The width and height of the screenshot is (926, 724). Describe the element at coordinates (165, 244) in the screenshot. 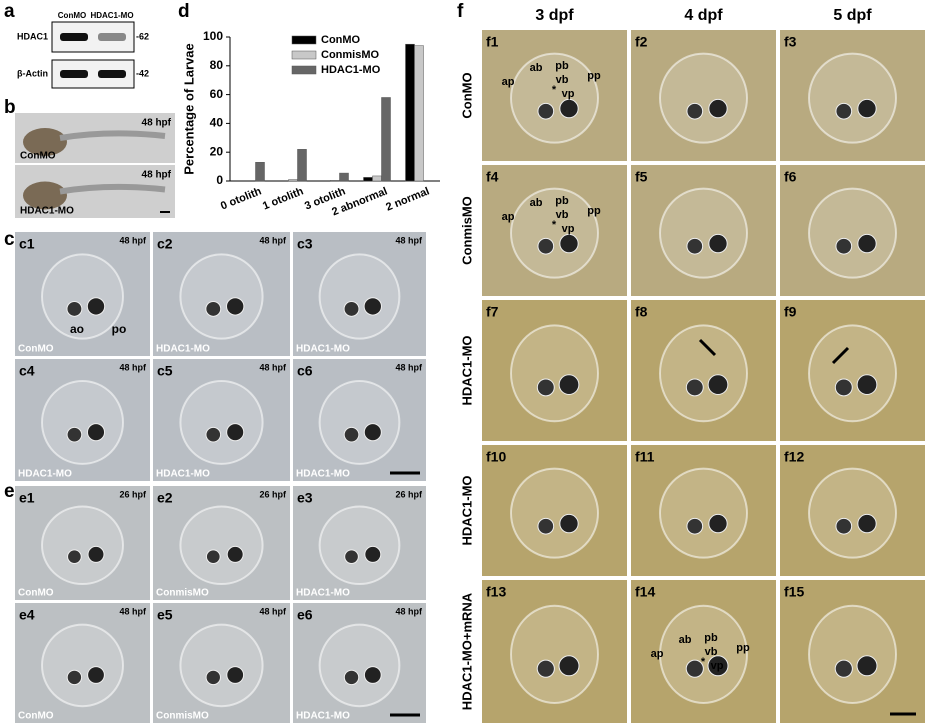

I see `image-id: c2` at that location.